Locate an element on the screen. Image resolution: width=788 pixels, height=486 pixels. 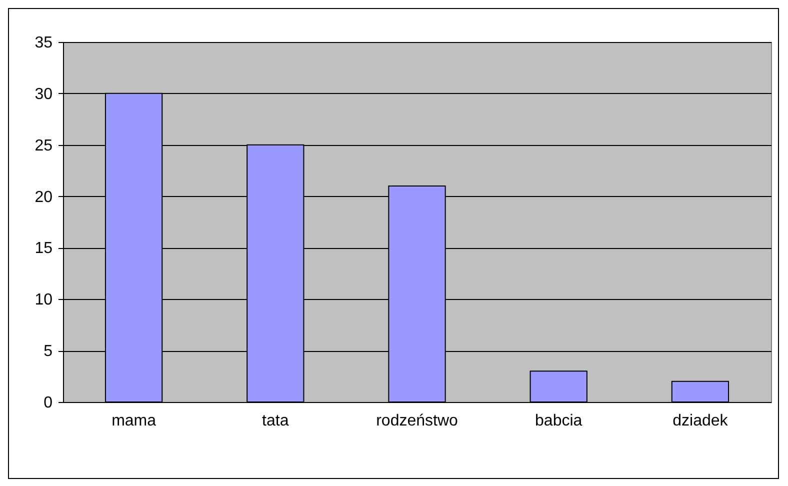
x-tick-label: rodzeństwo is located at coordinates (417, 421).